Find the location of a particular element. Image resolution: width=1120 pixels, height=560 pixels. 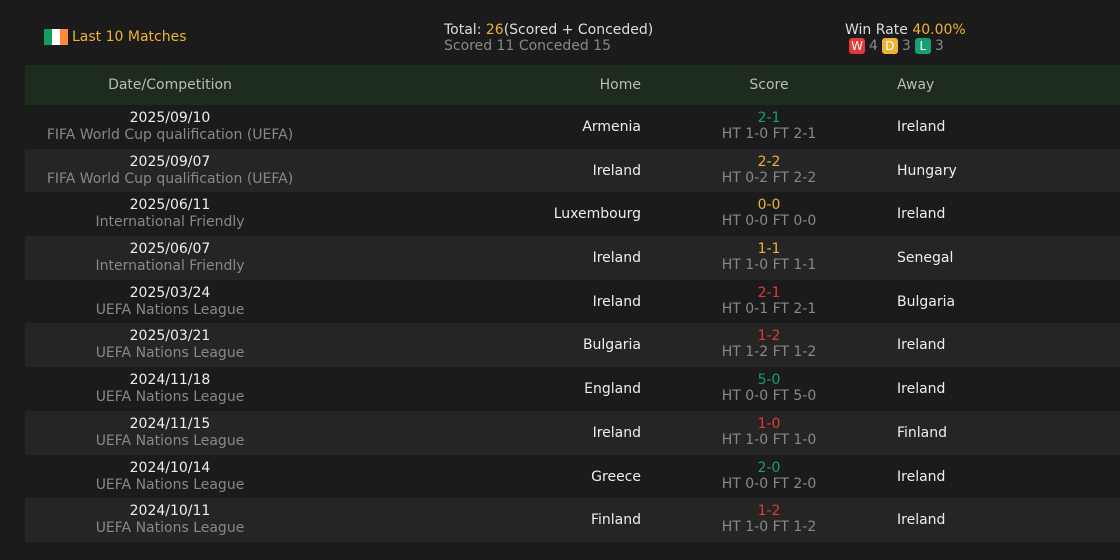

title-text: Last 10 Matches is located at coordinates (129, 37).